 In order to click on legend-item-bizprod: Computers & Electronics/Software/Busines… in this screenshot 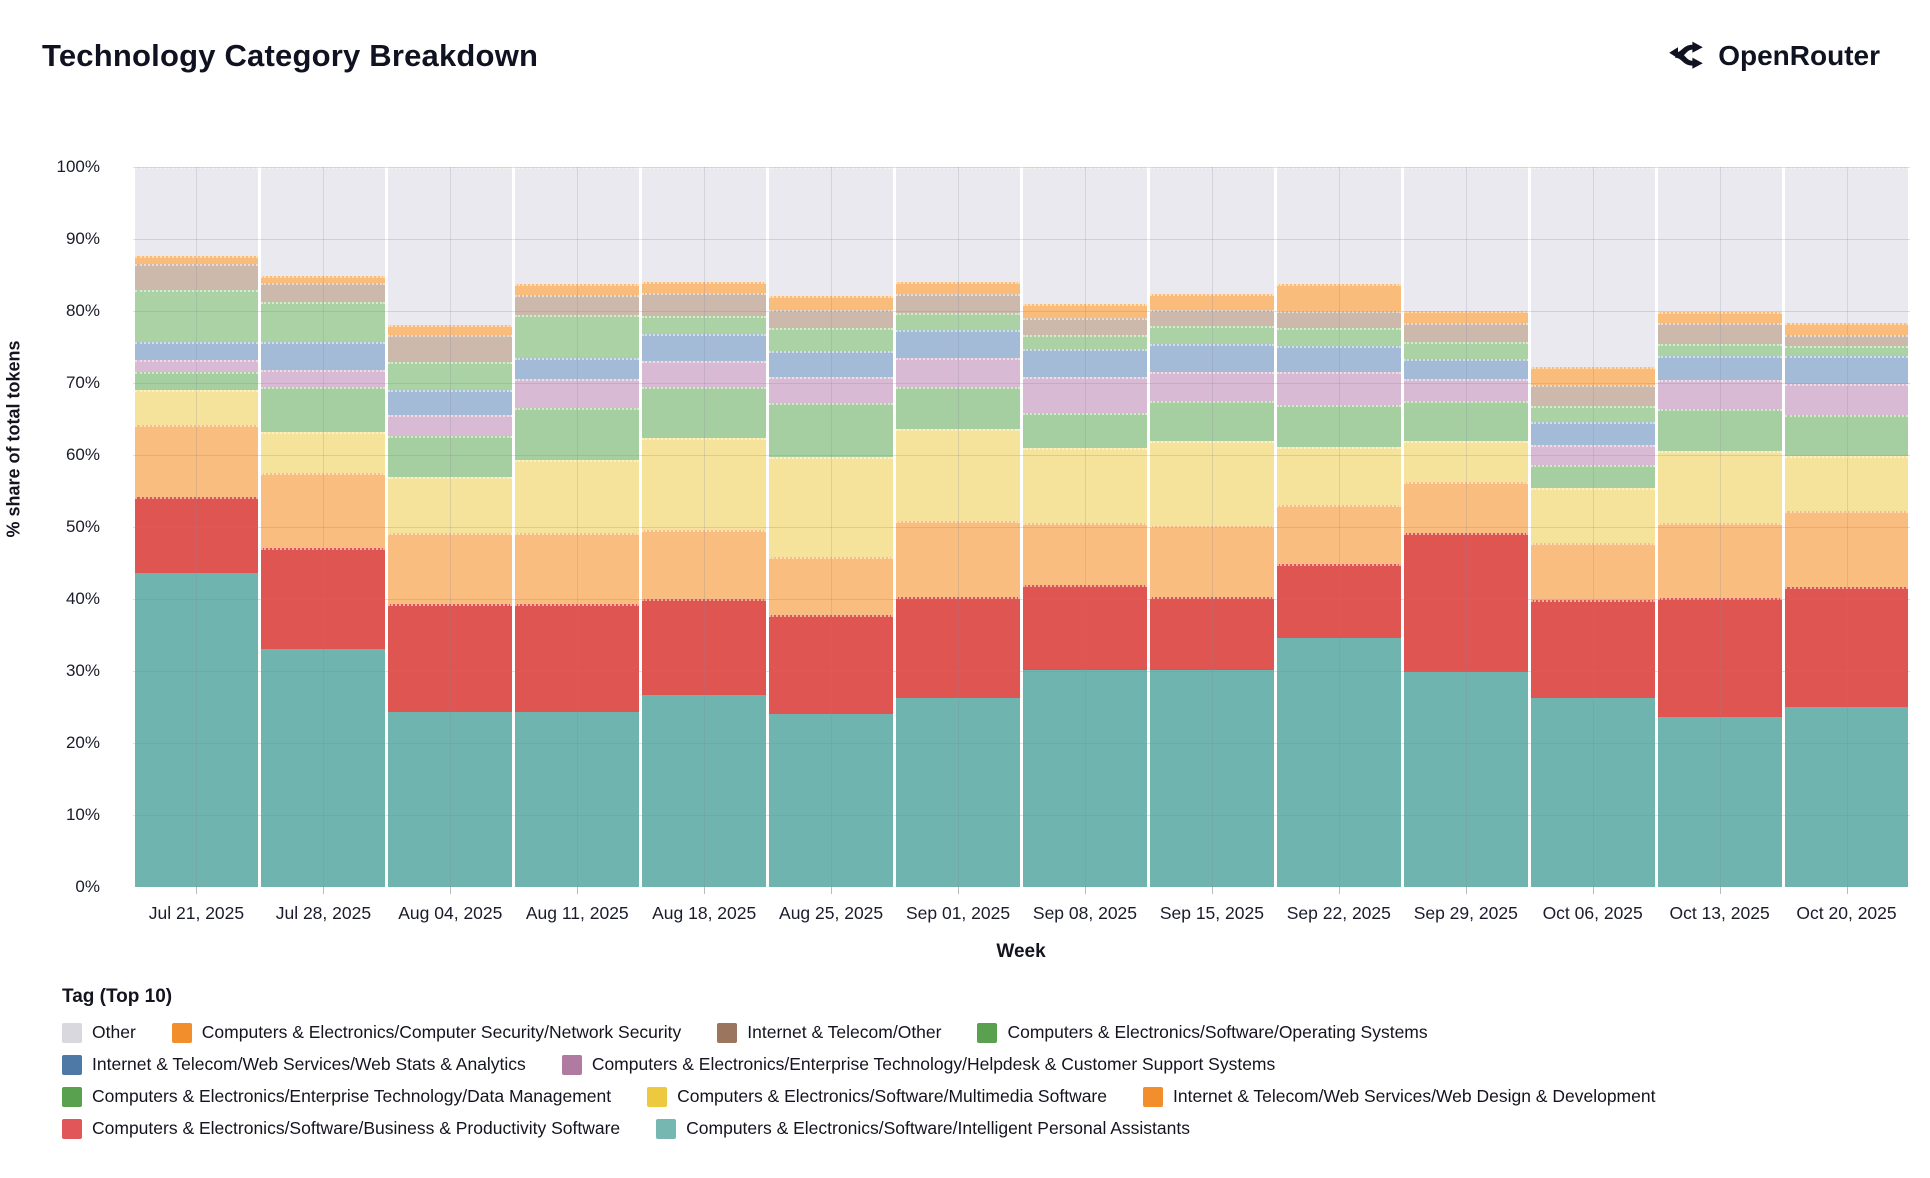, I will do `click(341, 1128)`.